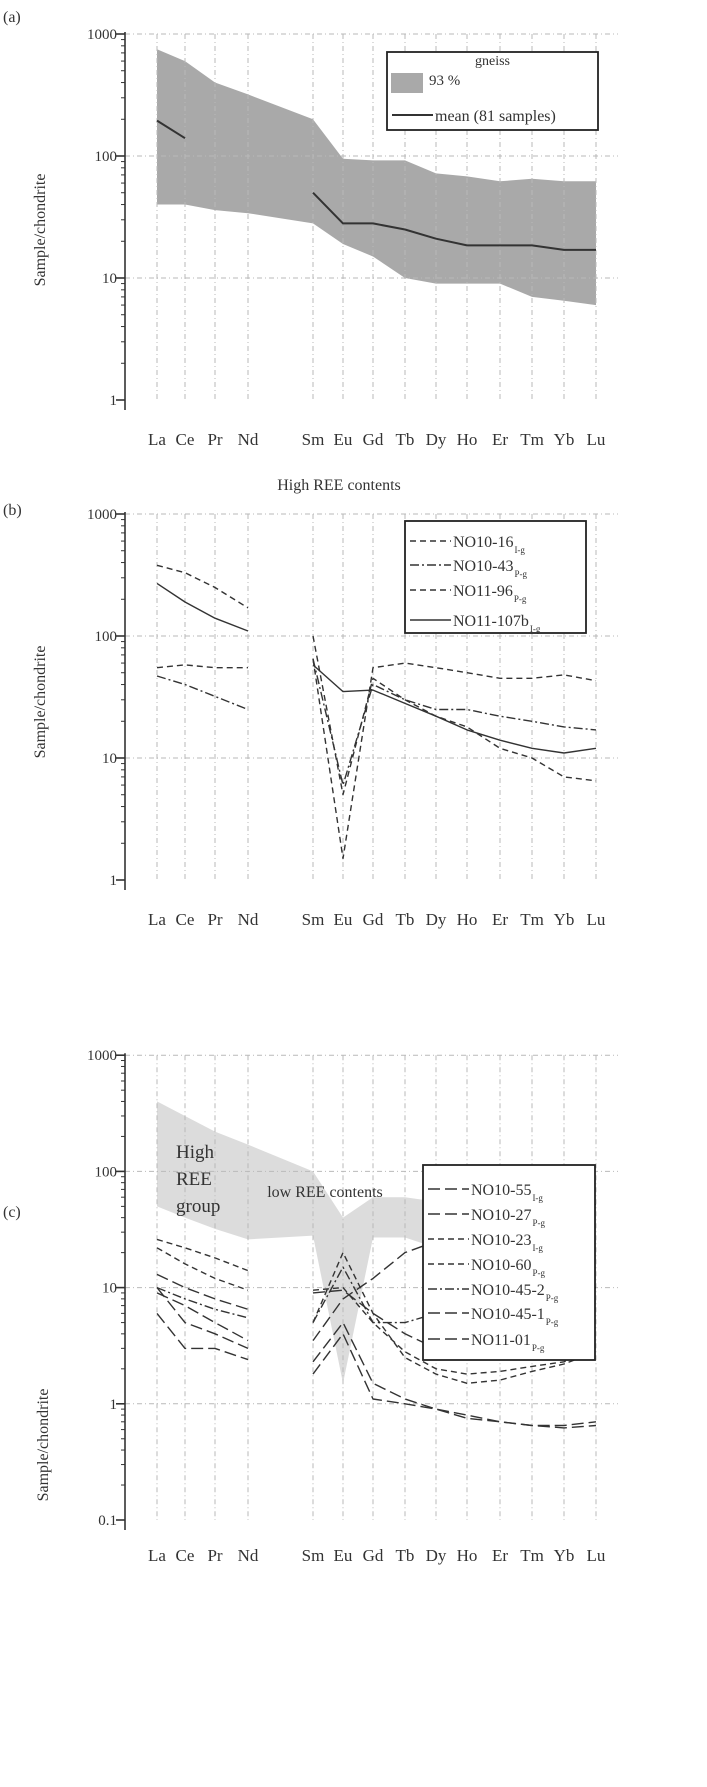  Describe the element at coordinates (12, 17) in the screenshot. I see `panel-label: (a)` at that location.